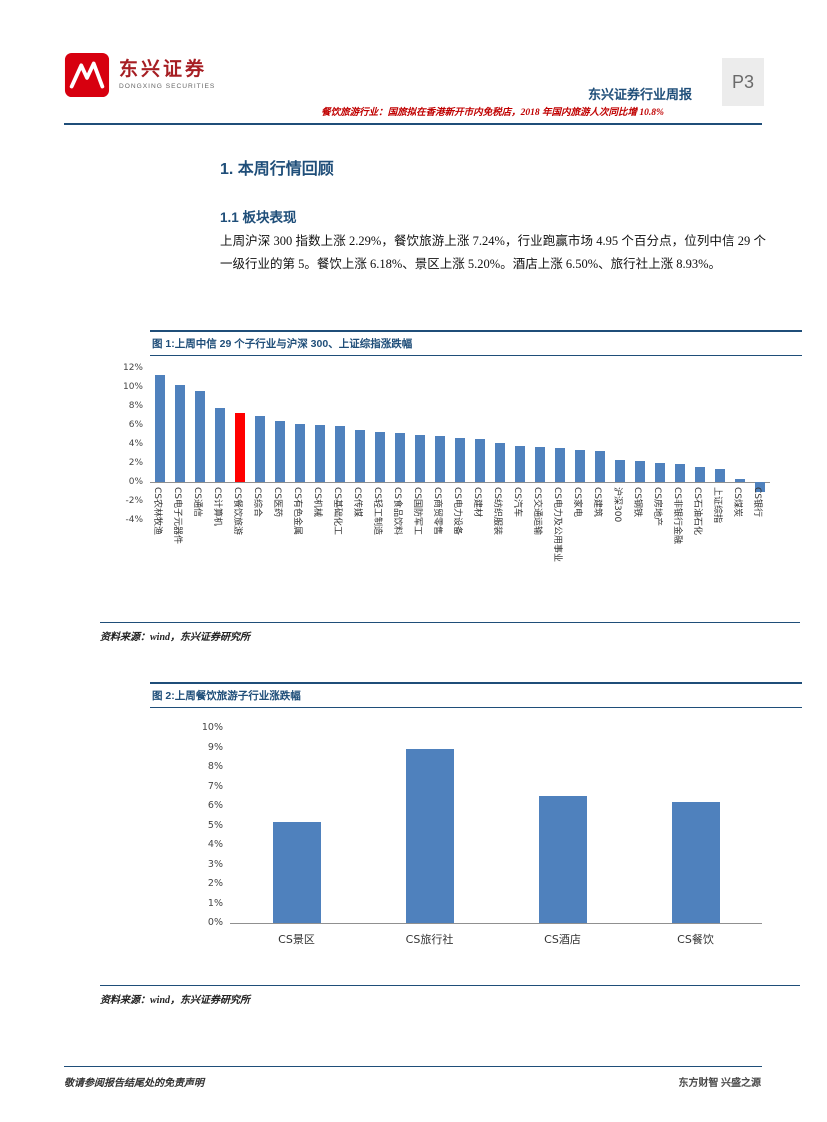  Describe the element at coordinates (320, 453) in the screenshot. I see `bar-CS机械` at that location.